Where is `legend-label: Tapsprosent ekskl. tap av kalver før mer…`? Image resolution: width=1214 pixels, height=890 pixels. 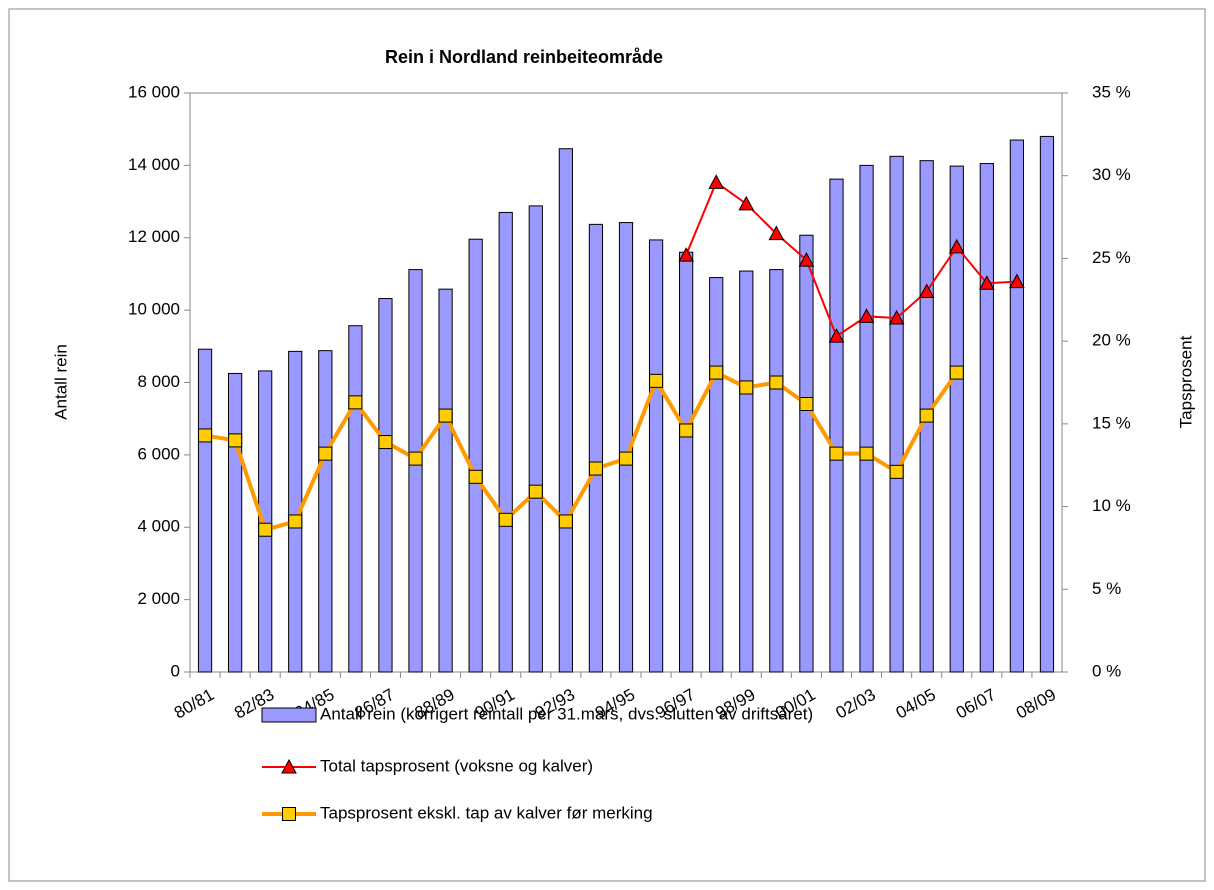
legend-label: Tapsprosent ekskl. tap av kalver før mer… is located at coordinates (486, 812).